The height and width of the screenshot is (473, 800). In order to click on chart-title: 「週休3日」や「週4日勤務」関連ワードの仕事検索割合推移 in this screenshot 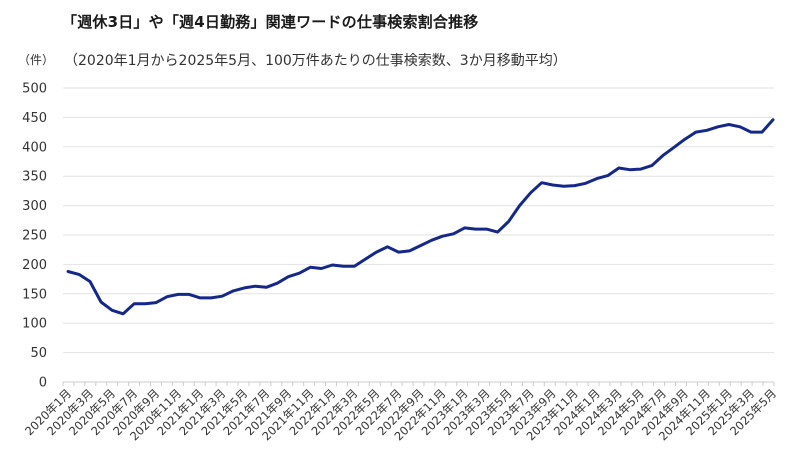, I will do `click(270, 22)`.